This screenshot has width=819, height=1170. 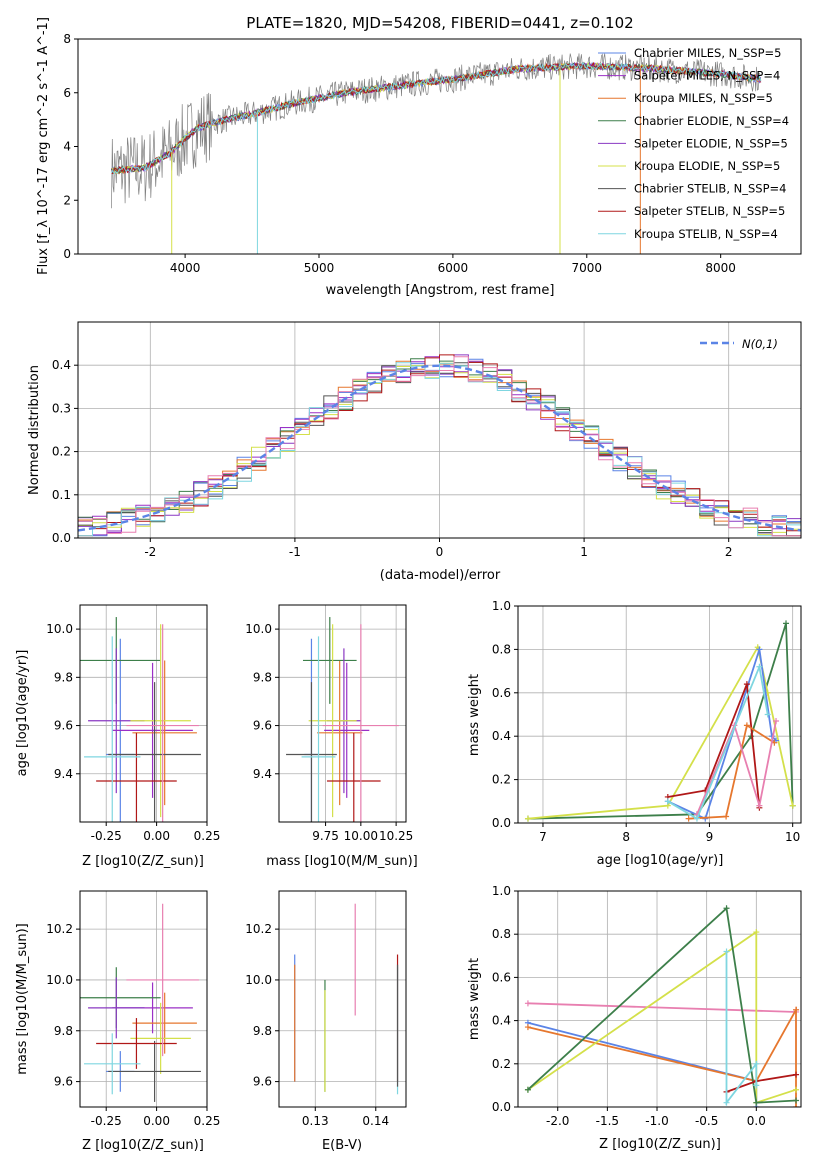 What do you see at coordinates (295, 552) in the screenshot?
I see `x-tick-label: -1` at bounding box center [295, 552].